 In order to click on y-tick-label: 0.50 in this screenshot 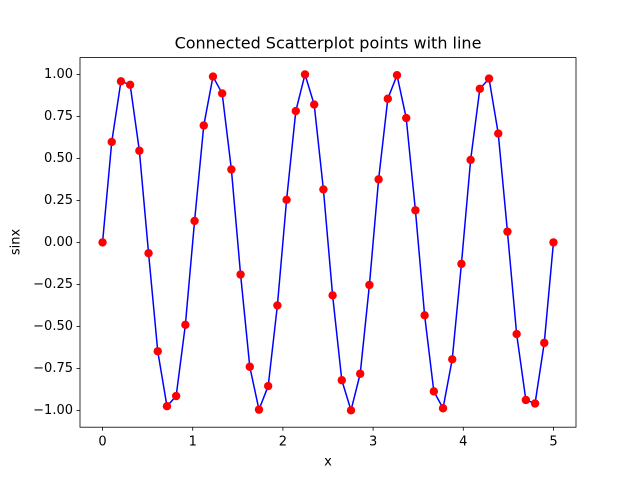, I will do `click(58, 158)`.